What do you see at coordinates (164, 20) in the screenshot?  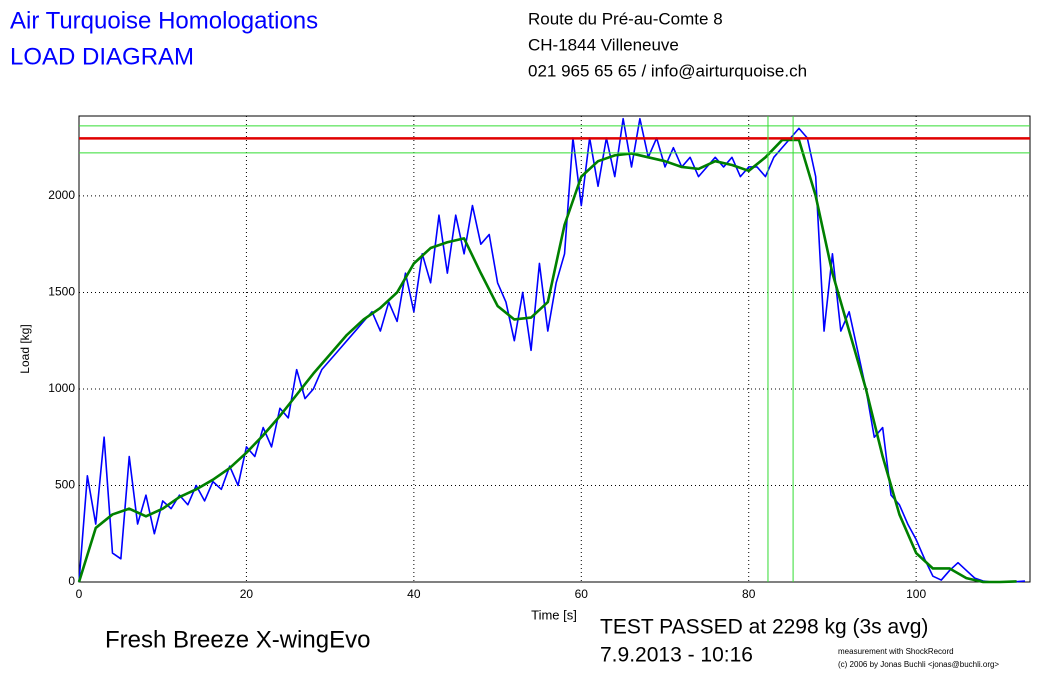 I see `title: Air Turquoise Homologations` at bounding box center [164, 20].